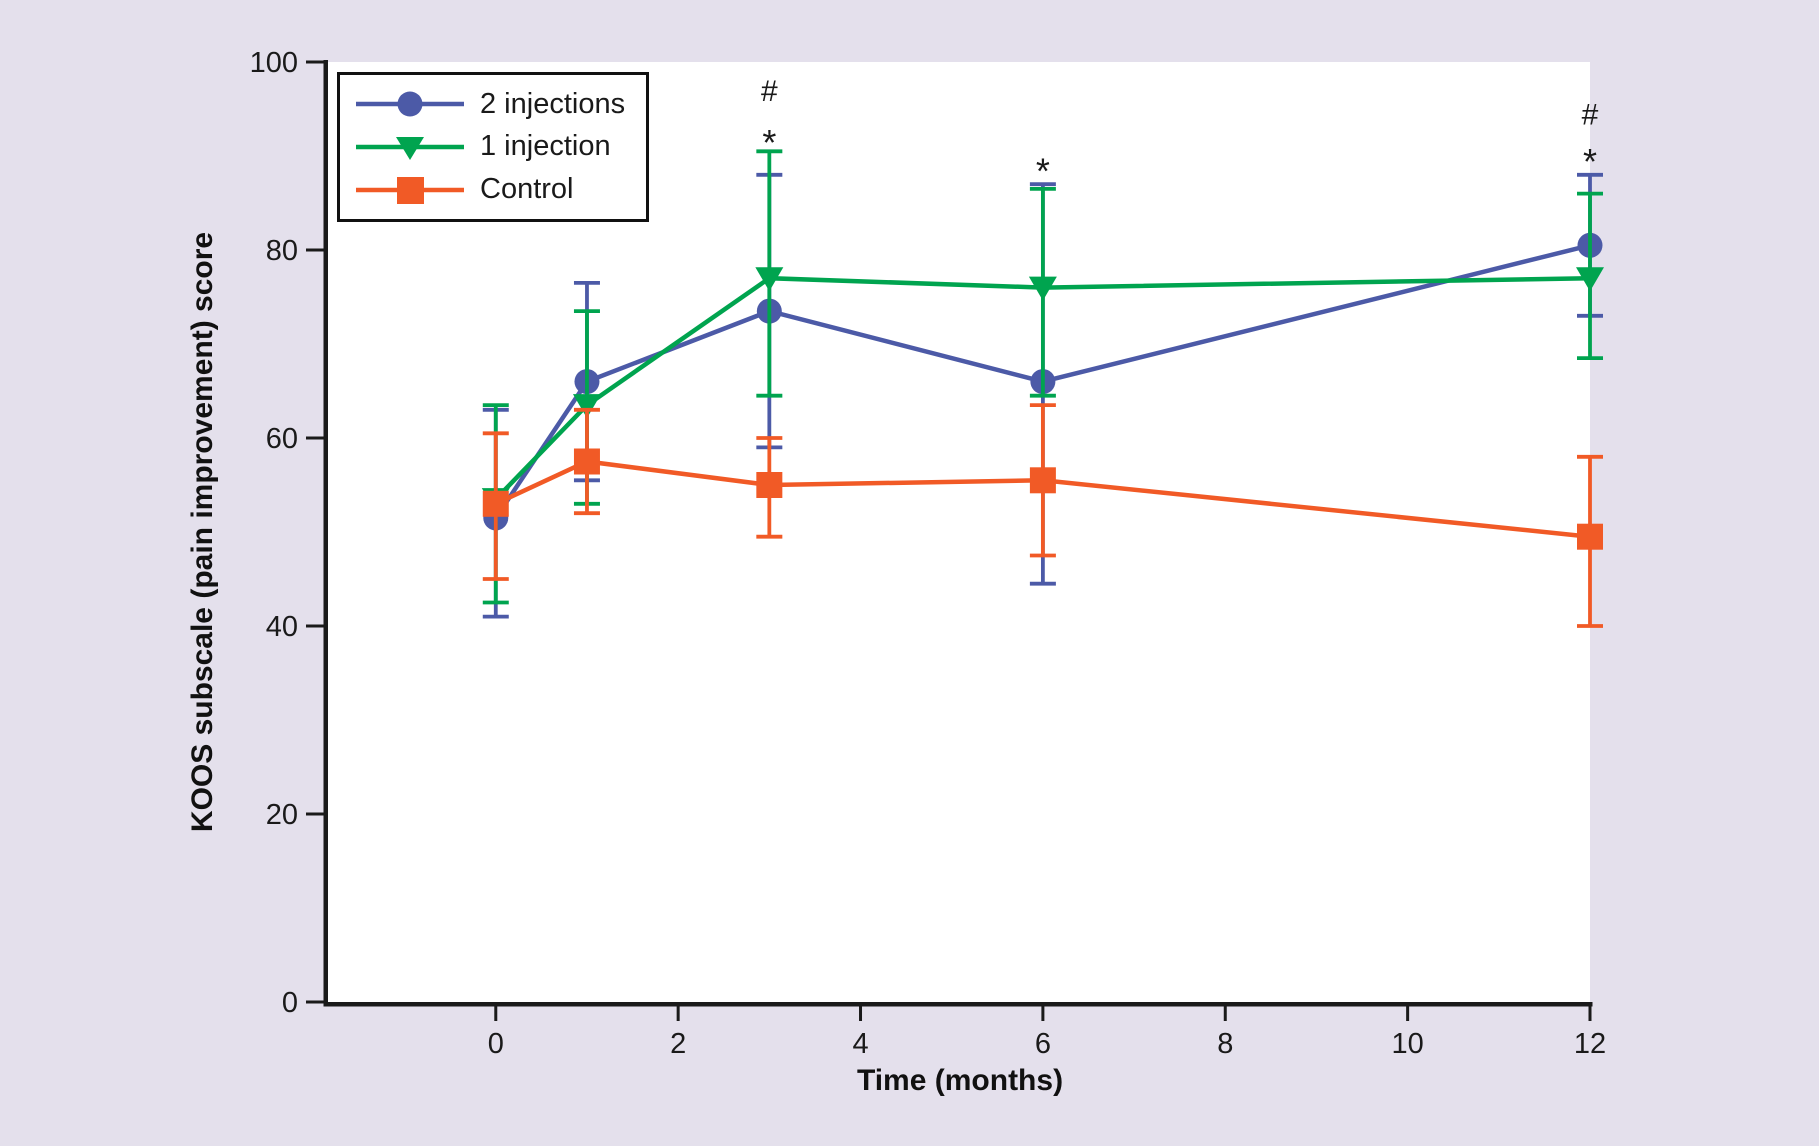 The image size is (1819, 1146). I want to click on legend-item-1-injection: 1 injection, so click(497, 147).